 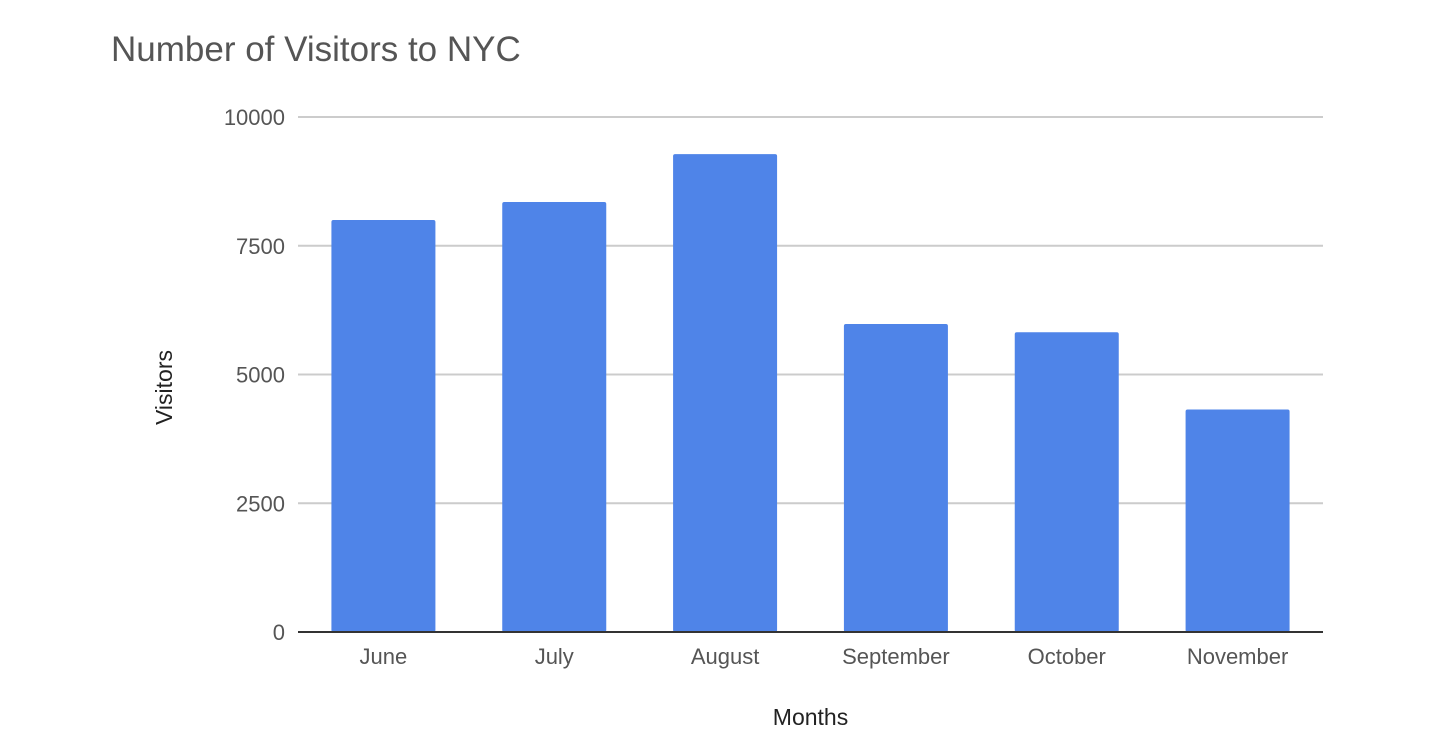 What do you see at coordinates (279, 632) in the screenshot?
I see `y-tick-label: 0` at bounding box center [279, 632].